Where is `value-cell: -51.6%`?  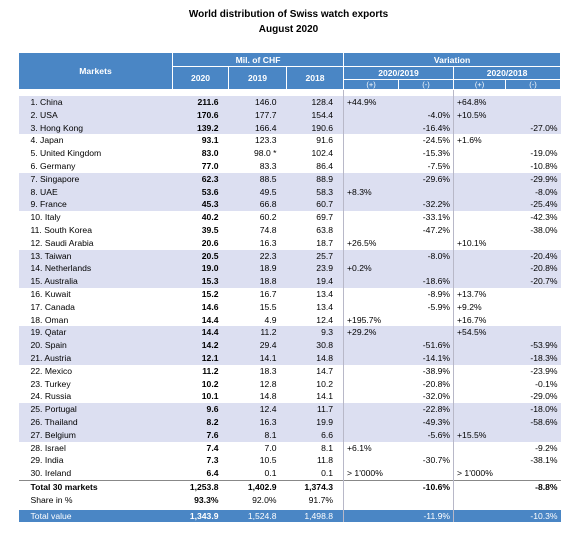
value-cell: -51.6% is located at coordinates (426, 345).